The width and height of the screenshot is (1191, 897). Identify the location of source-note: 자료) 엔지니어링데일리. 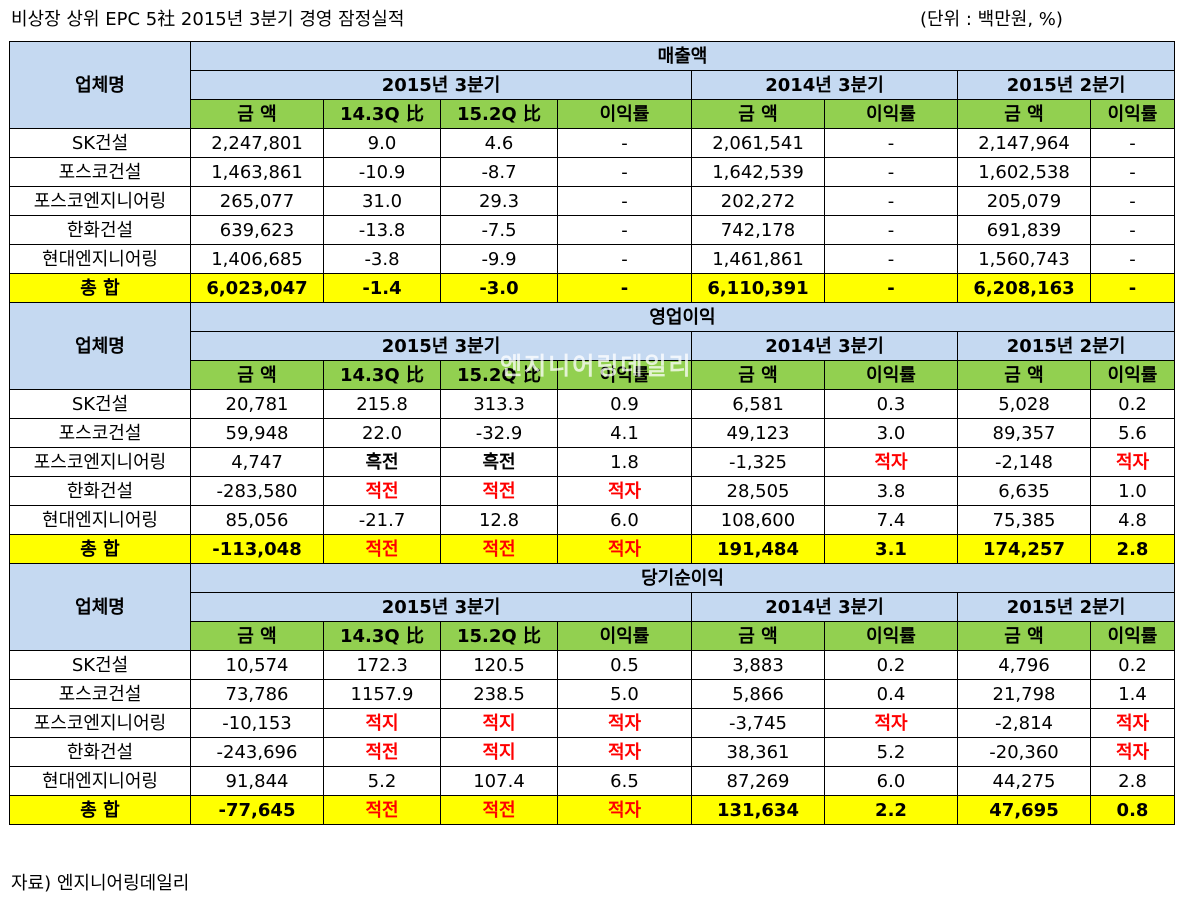
(100, 883).